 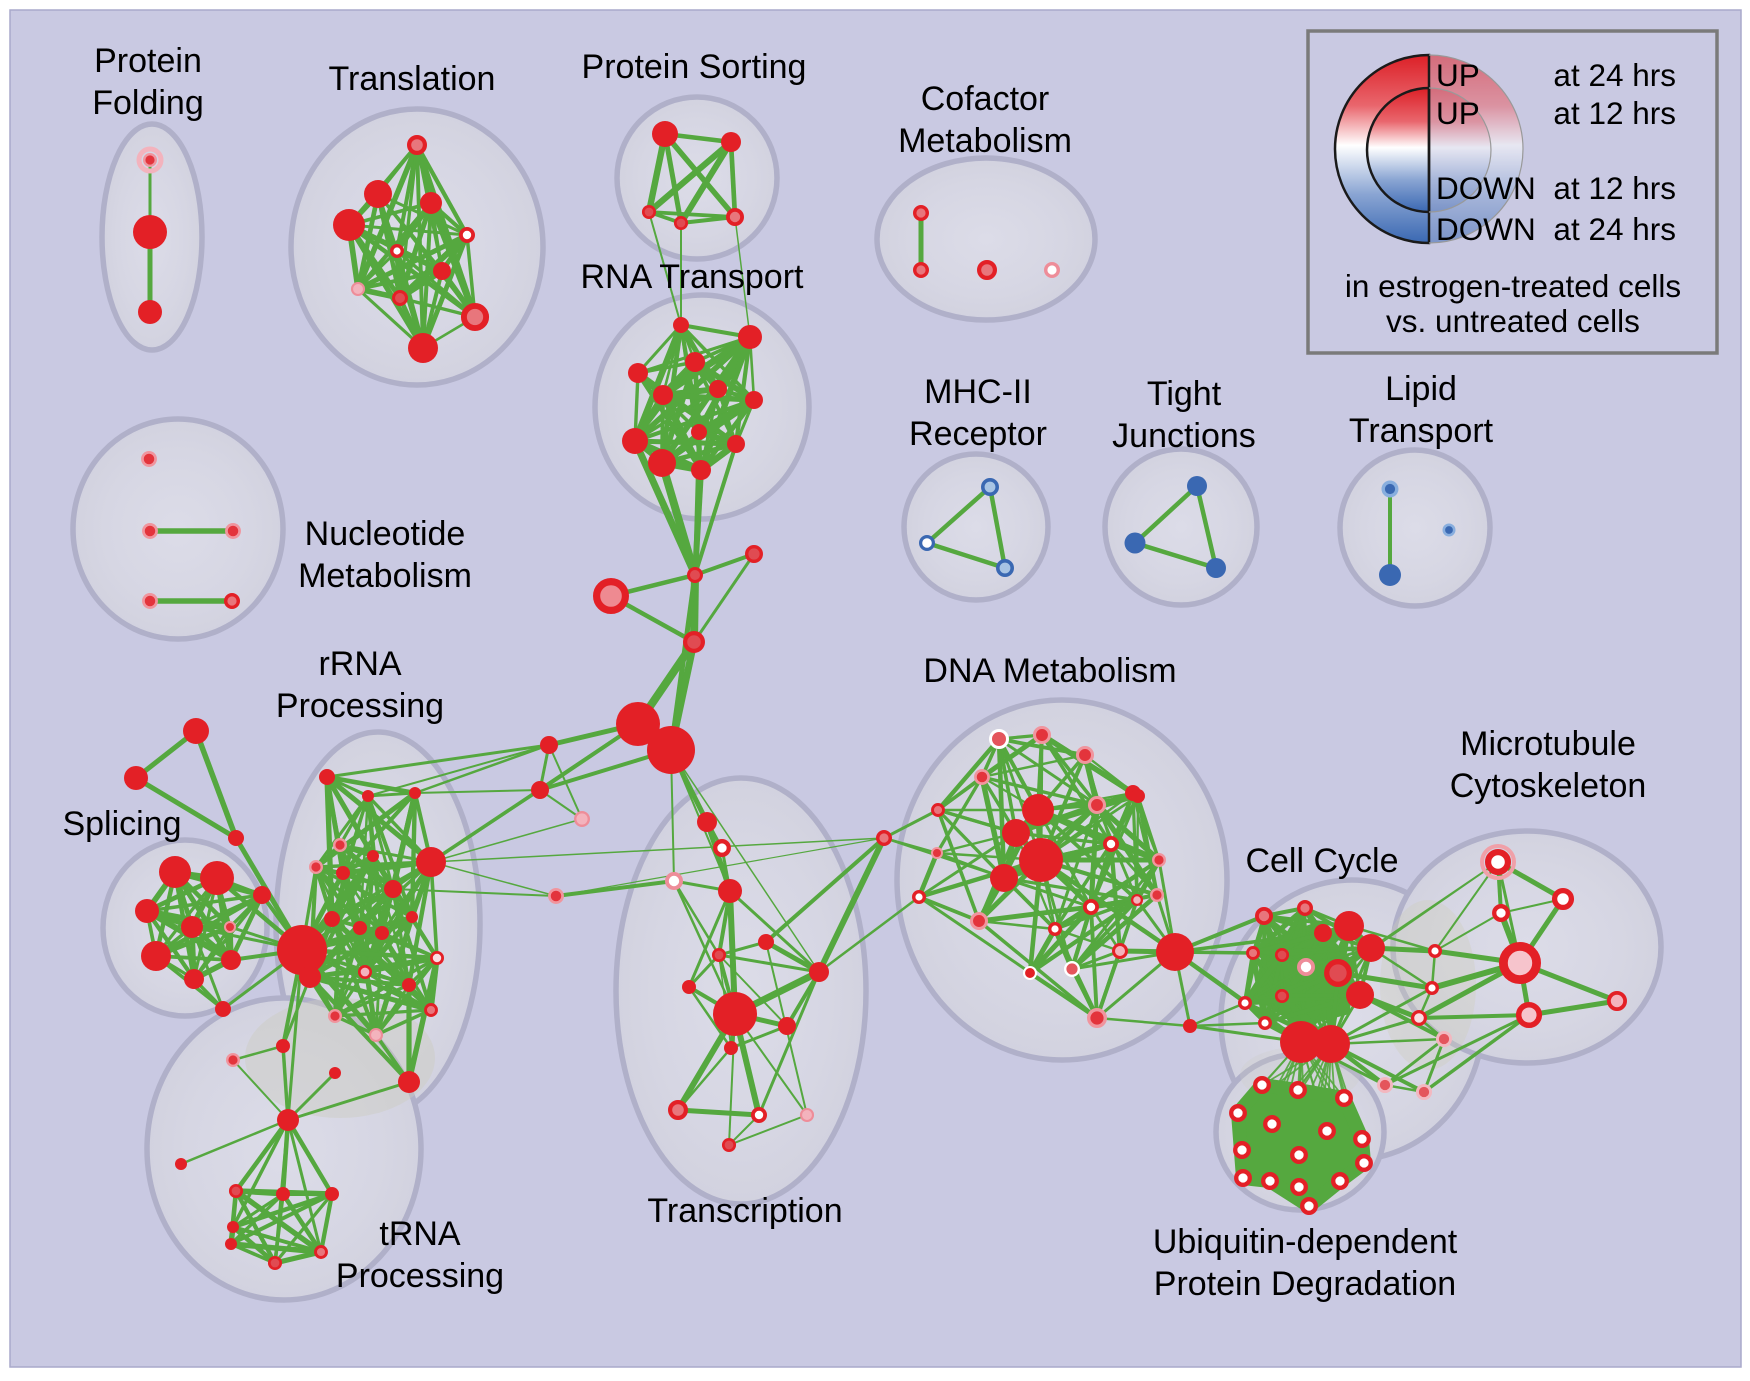 I want to click on svg-text: Protein Sorting, so click(x=694, y=67).